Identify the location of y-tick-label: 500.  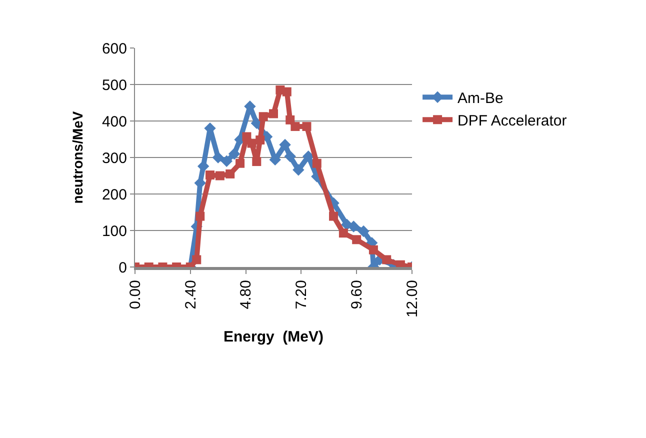
(114, 85).